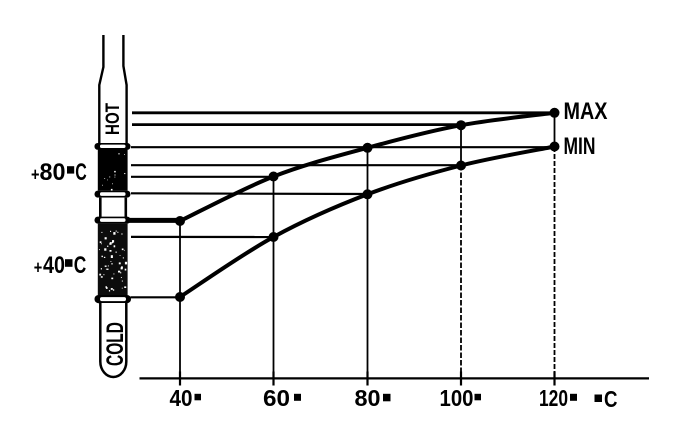 This screenshot has height=444, width=688. I want to click on svg-text: MAX, so click(586, 111).